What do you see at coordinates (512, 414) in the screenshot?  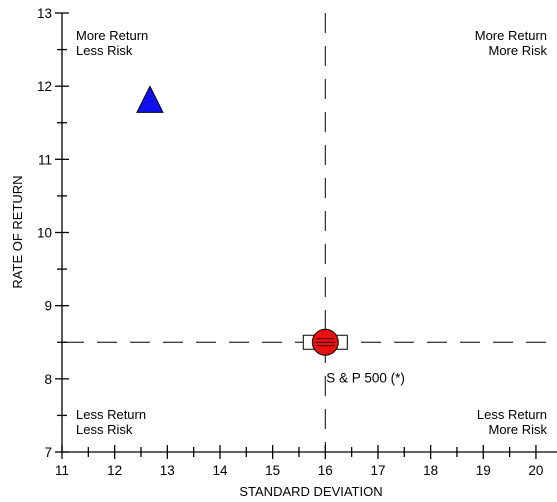 I see `quadrant-bottom-right-line1: Less Return` at bounding box center [512, 414].